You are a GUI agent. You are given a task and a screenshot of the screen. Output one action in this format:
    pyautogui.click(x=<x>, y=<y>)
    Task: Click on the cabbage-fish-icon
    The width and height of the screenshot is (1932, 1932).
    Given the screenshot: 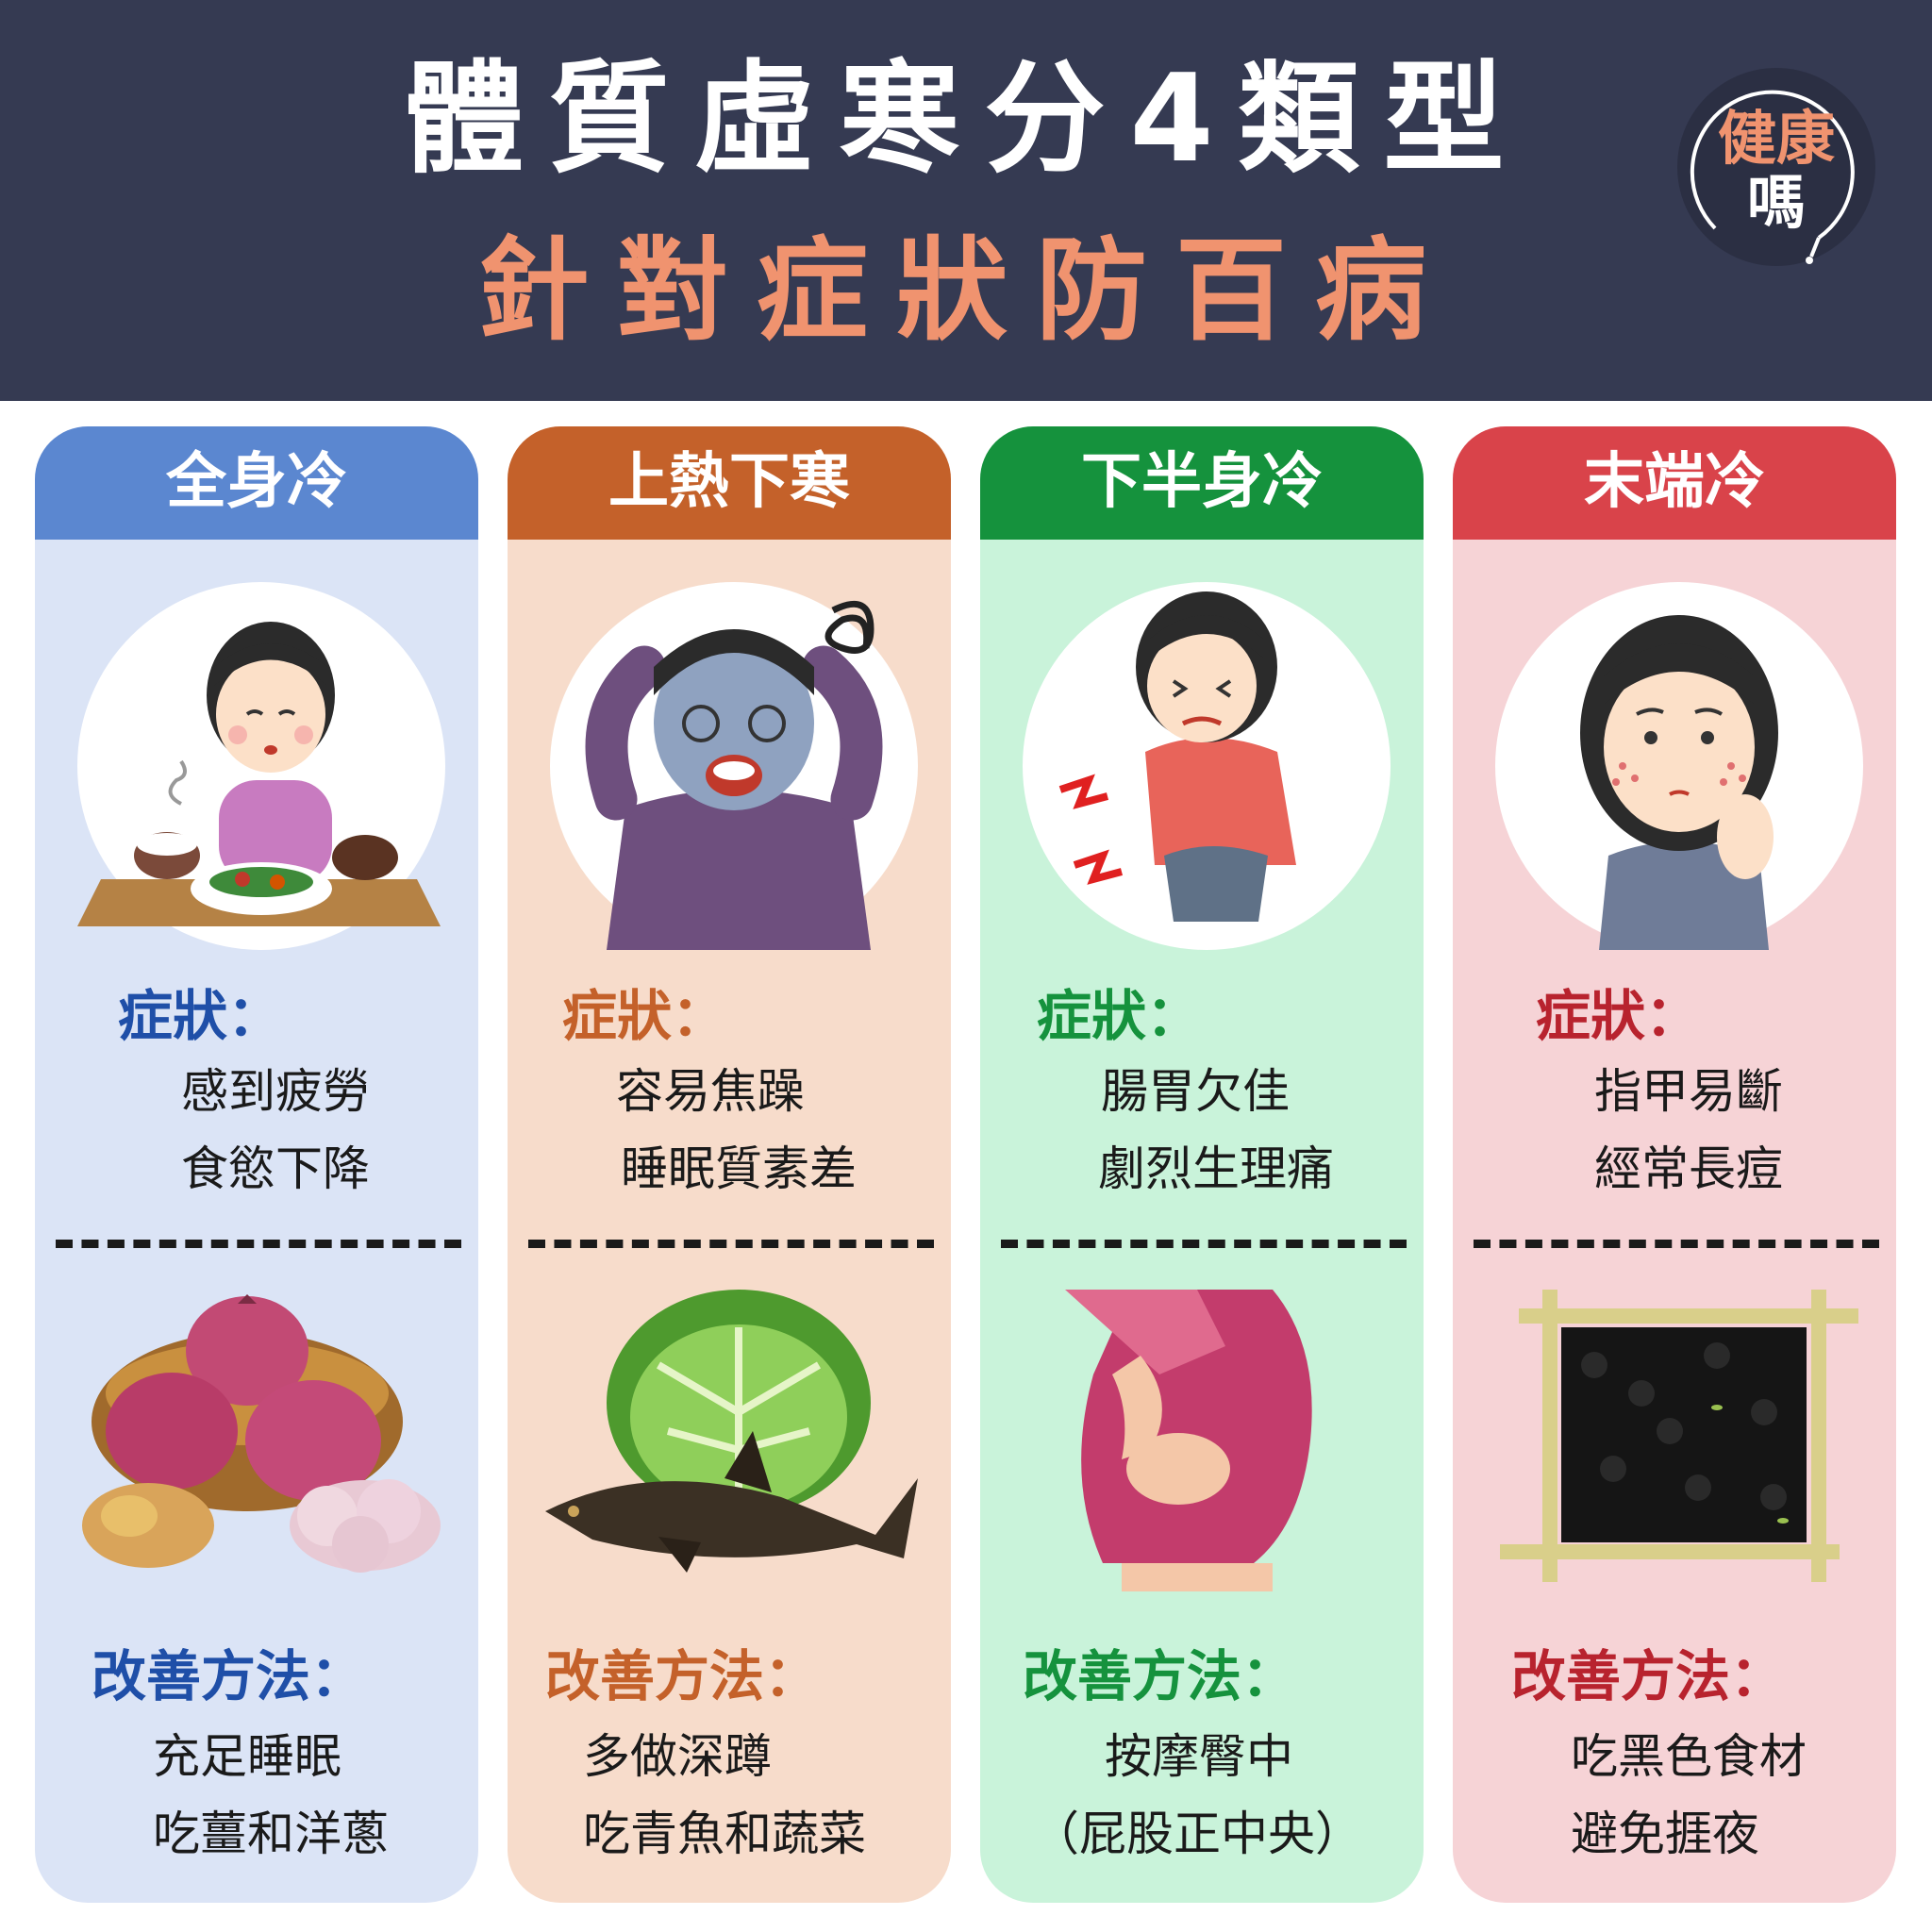 What is the action you would take?
    pyautogui.click(x=731, y=1432)
    